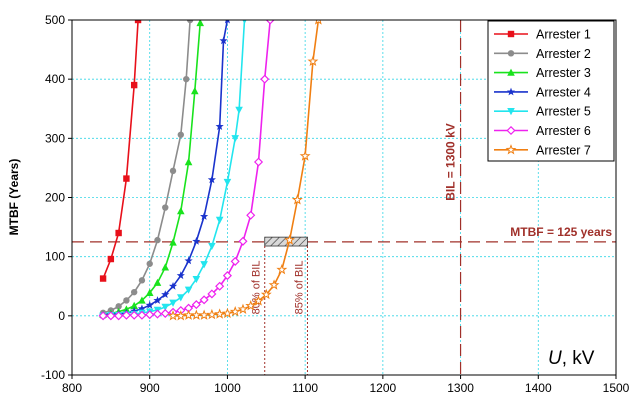  Describe the element at coordinates (61, 316) in the screenshot. I see `y-tick-label: 0` at that location.